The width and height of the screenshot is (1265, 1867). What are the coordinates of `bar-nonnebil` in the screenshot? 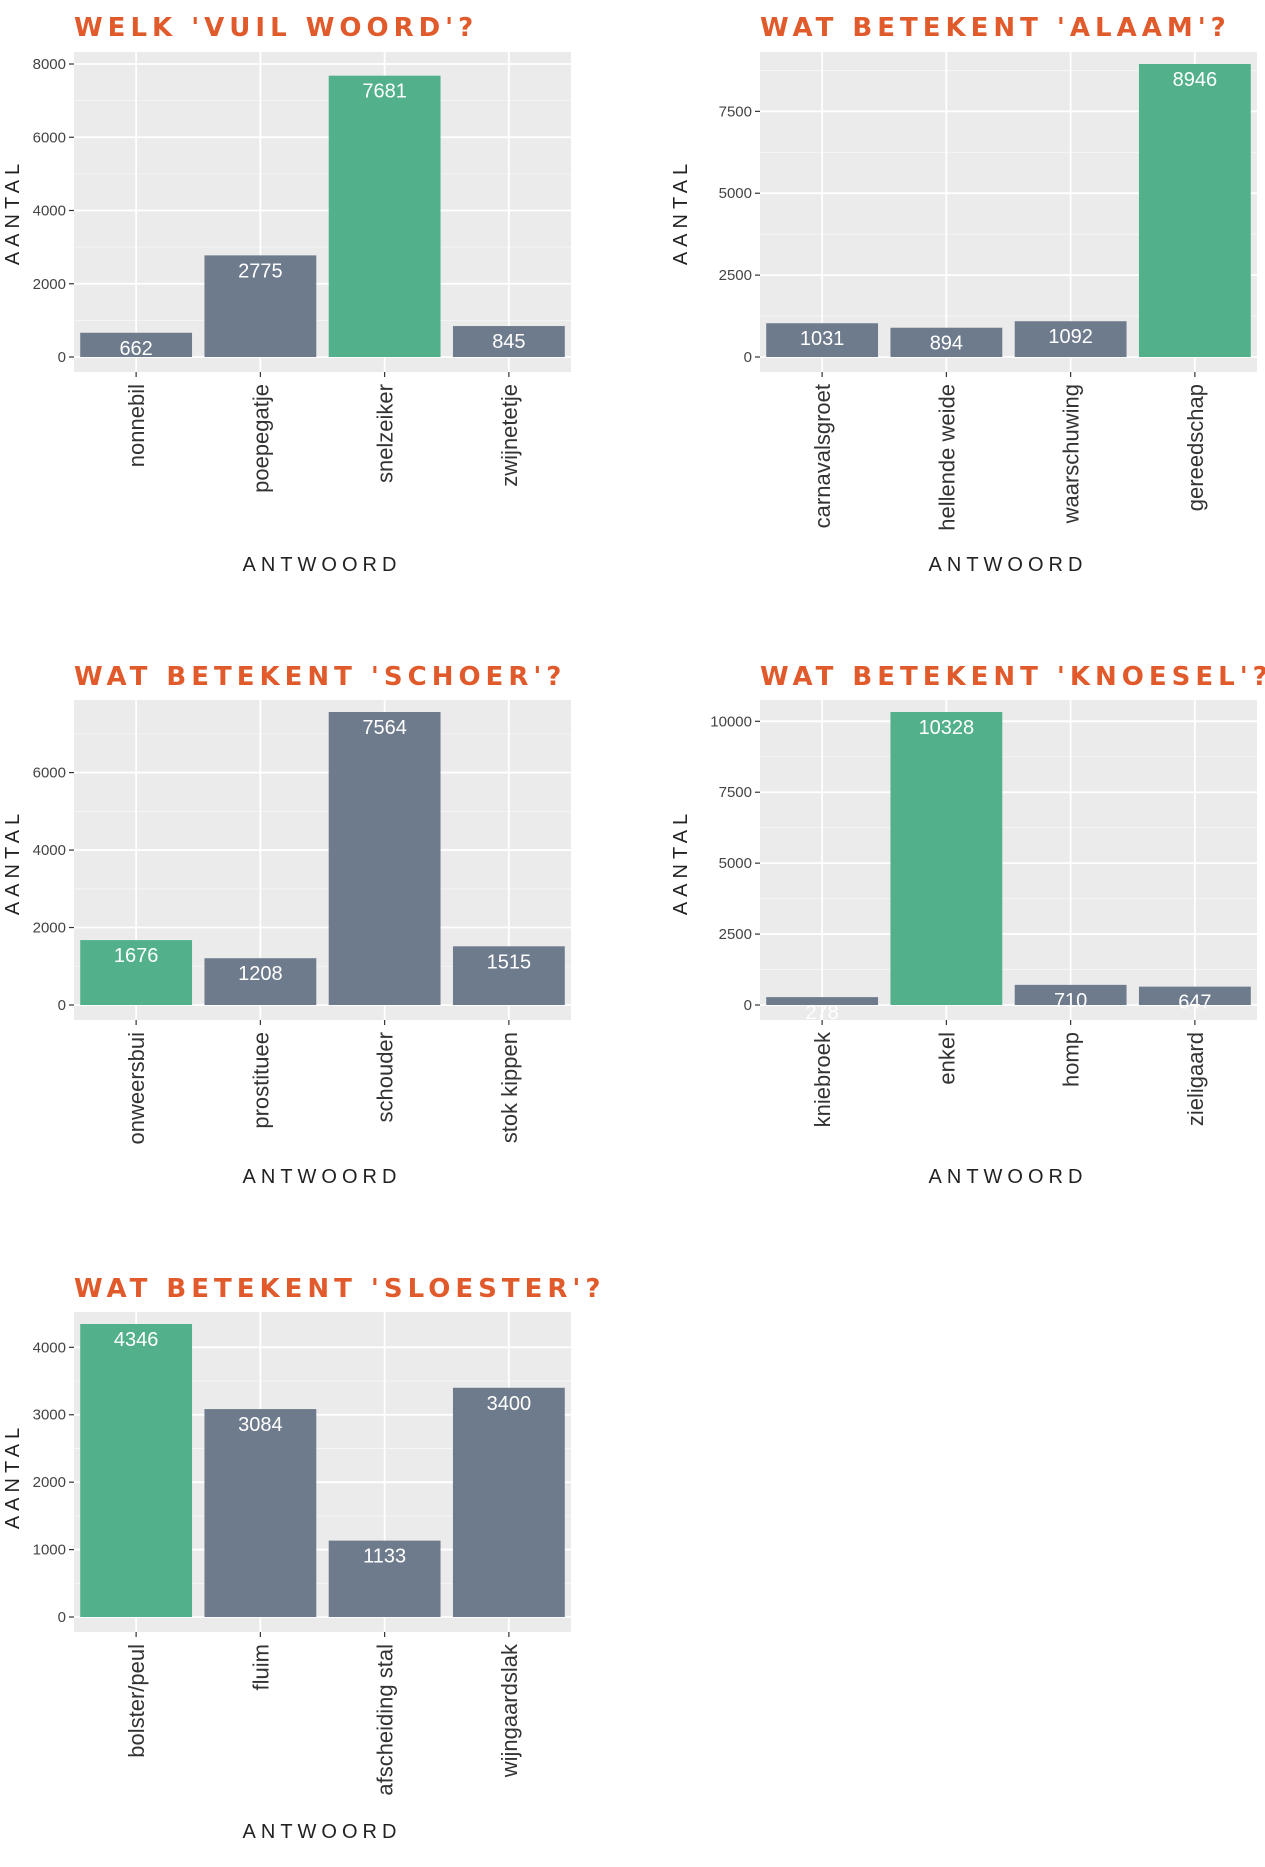 It's located at (136, 344).